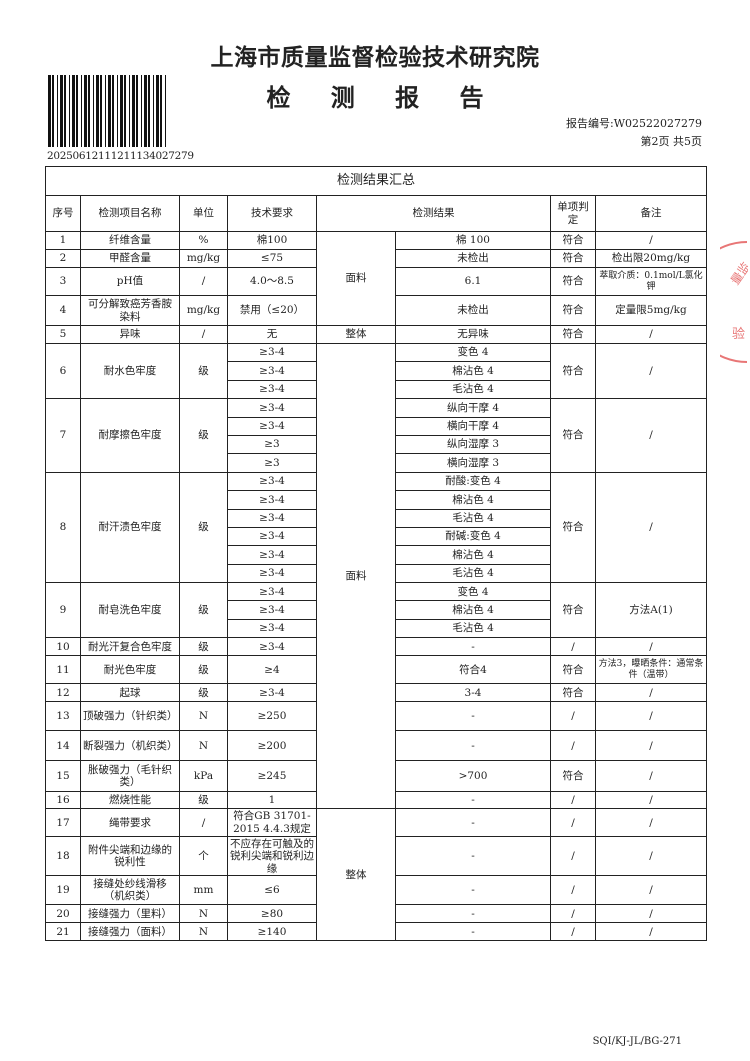  I want to click on item-number: 13, so click(63, 716).